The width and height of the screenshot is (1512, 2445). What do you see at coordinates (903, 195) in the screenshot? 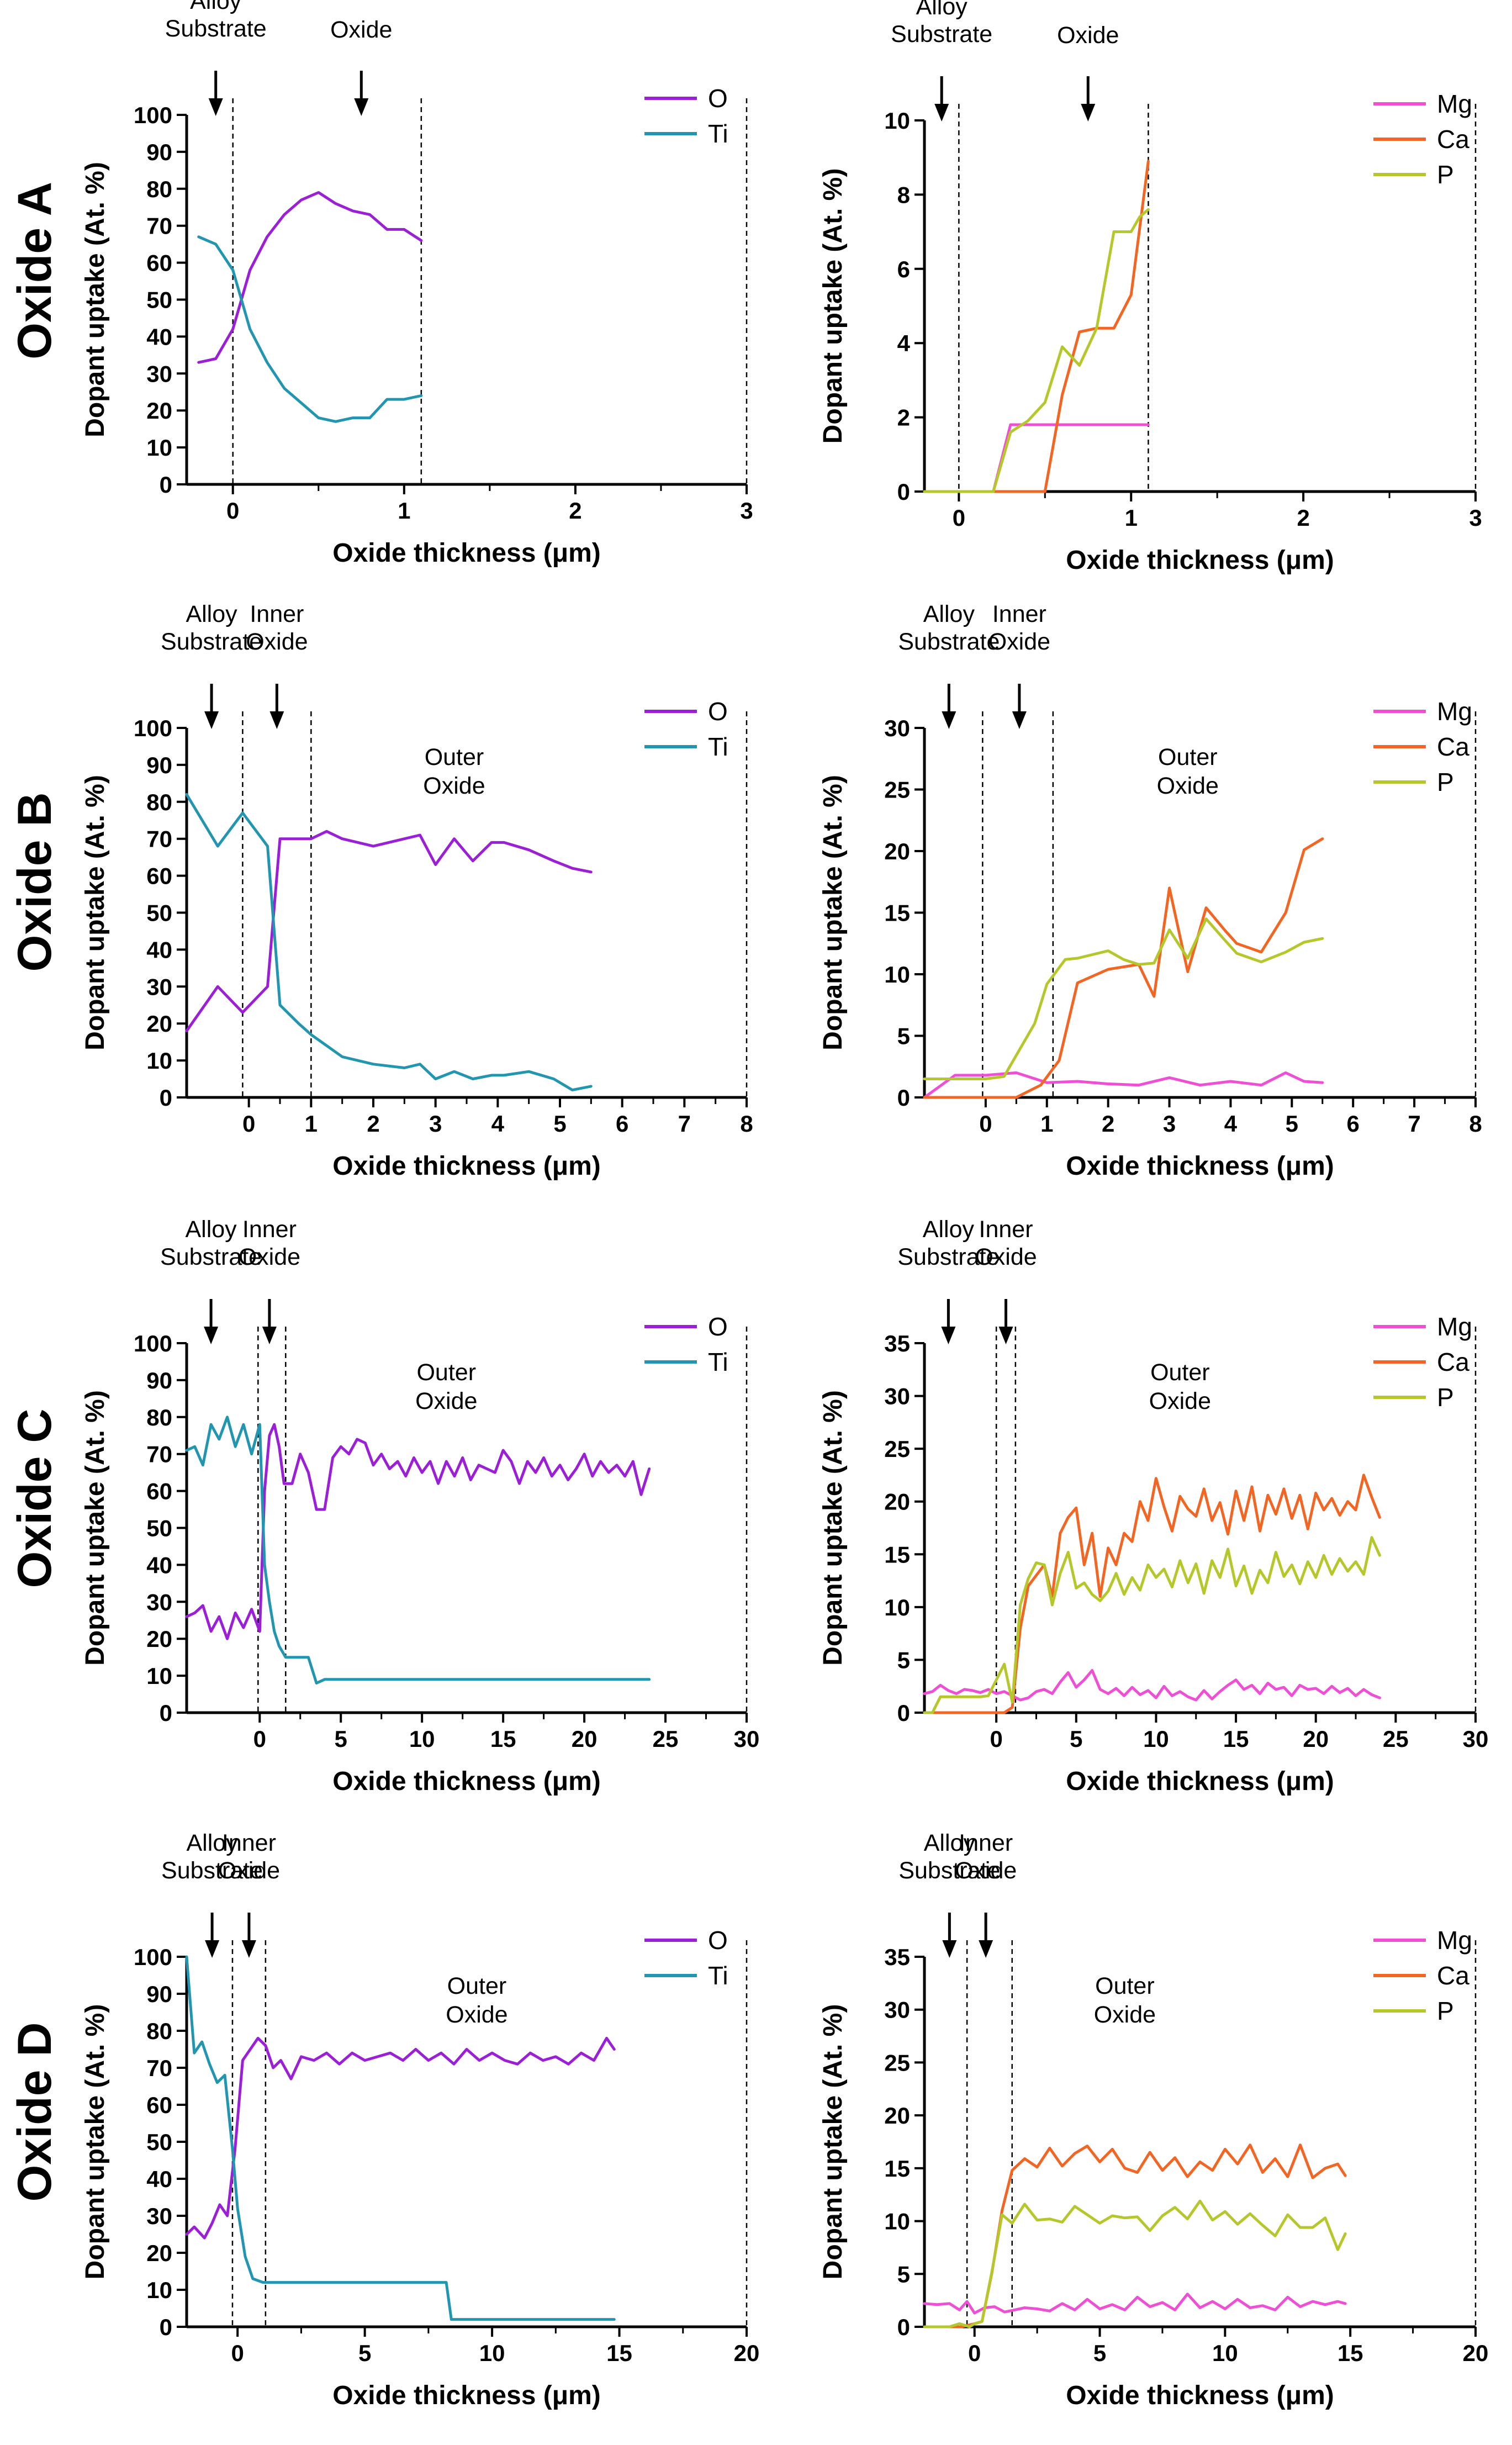
I see `y-tick-label: 8` at bounding box center [903, 195].